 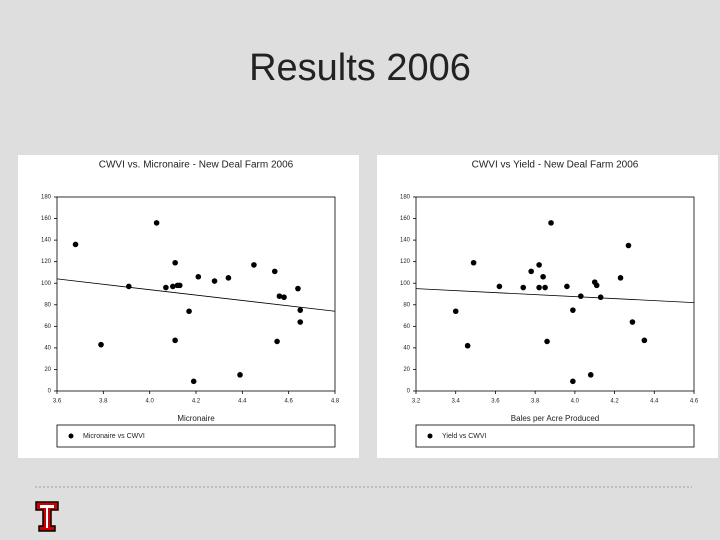 I want to click on x-tick-label: 3.4, so click(x=456, y=402).